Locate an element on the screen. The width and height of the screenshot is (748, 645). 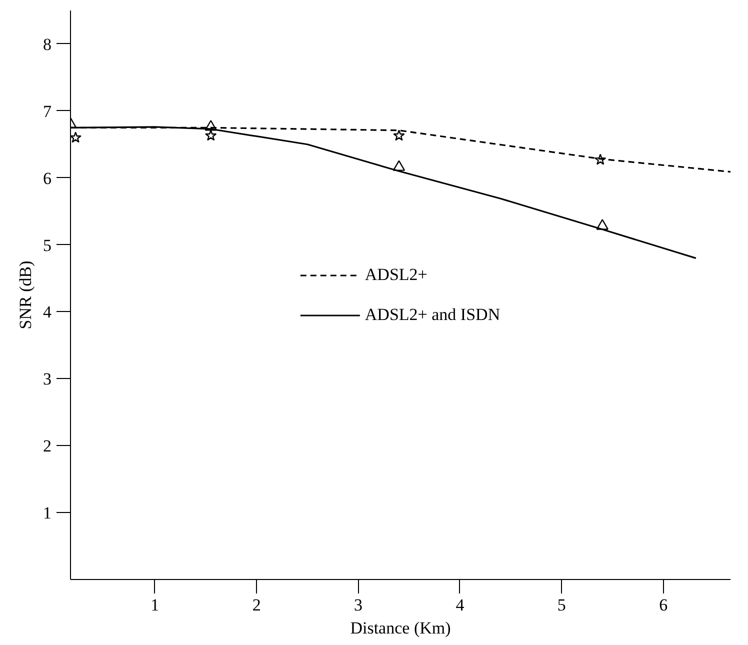
y-tick-label: 6 is located at coordinates (47, 178).